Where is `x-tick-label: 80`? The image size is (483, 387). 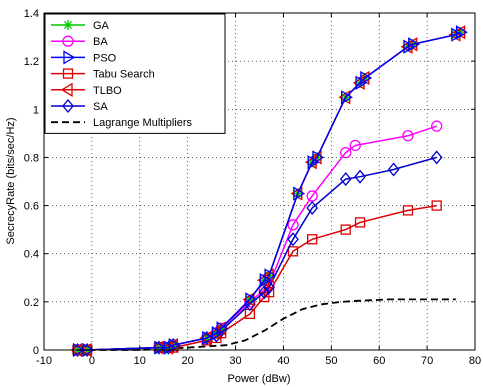 x-tick-label: 80 is located at coordinates (475, 361).